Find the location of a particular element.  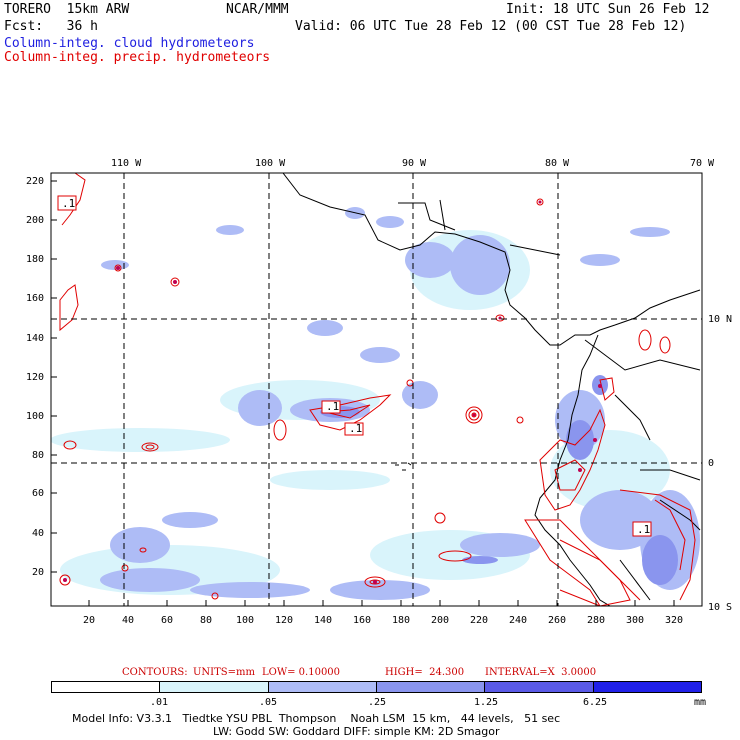

colorbar-label: .05 is located at coordinates (268, 702).